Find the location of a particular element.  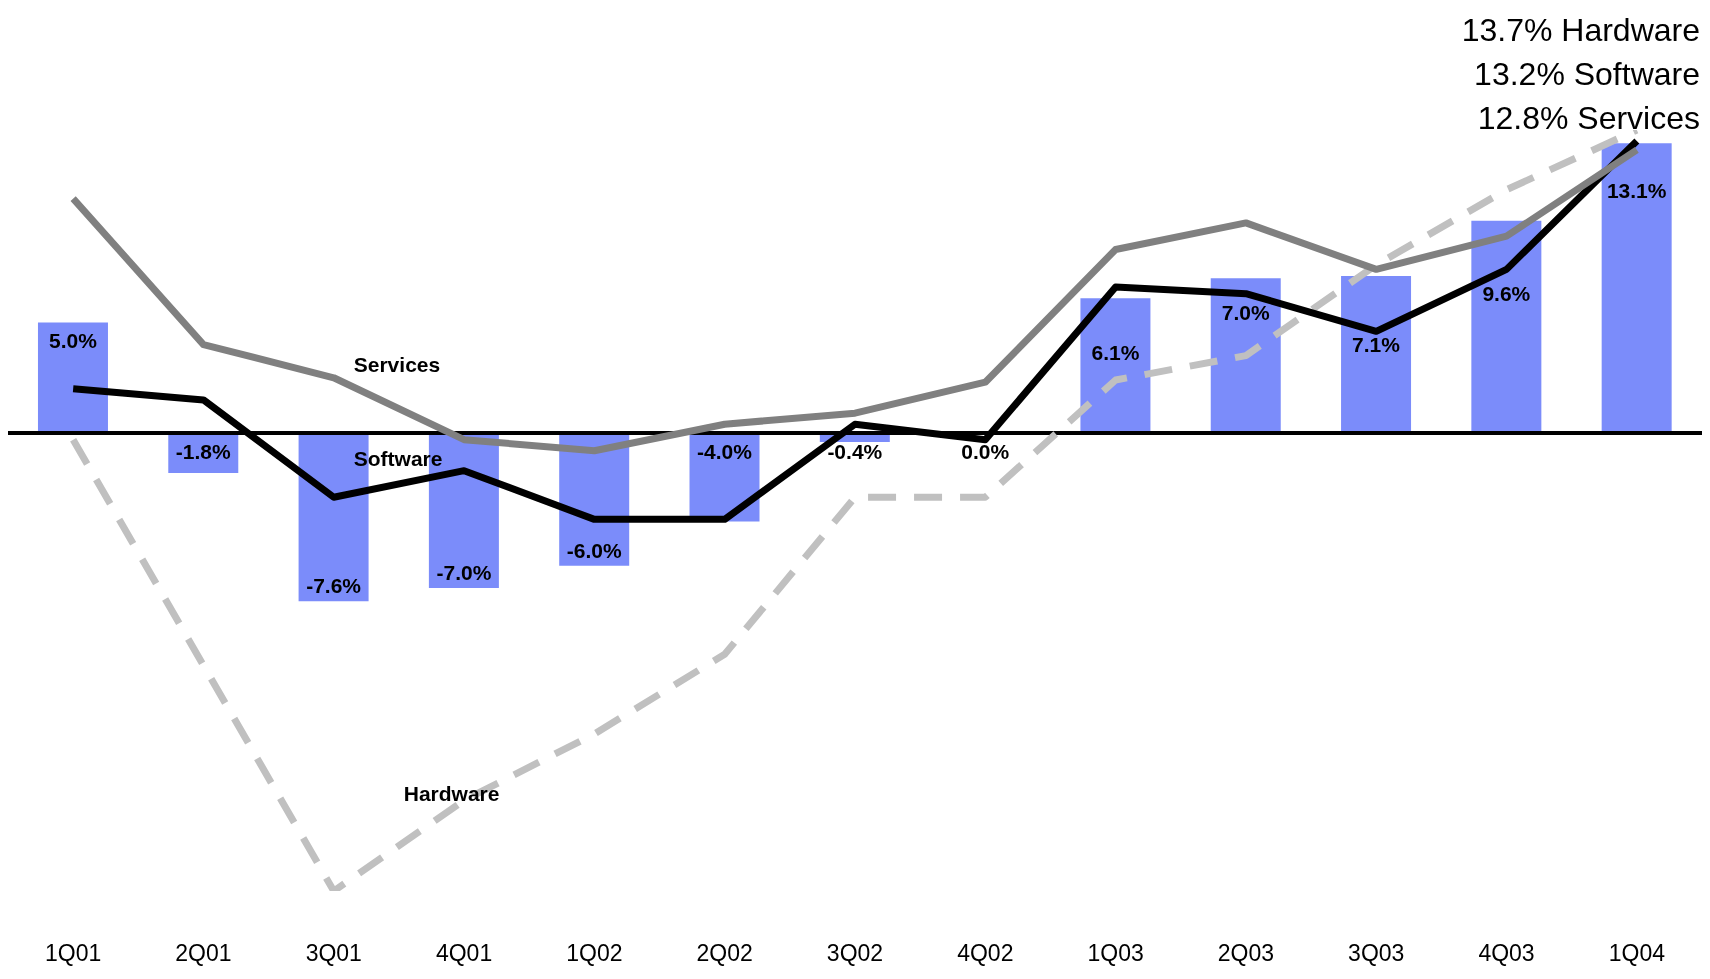

data-label: -4.0% is located at coordinates (725, 452).